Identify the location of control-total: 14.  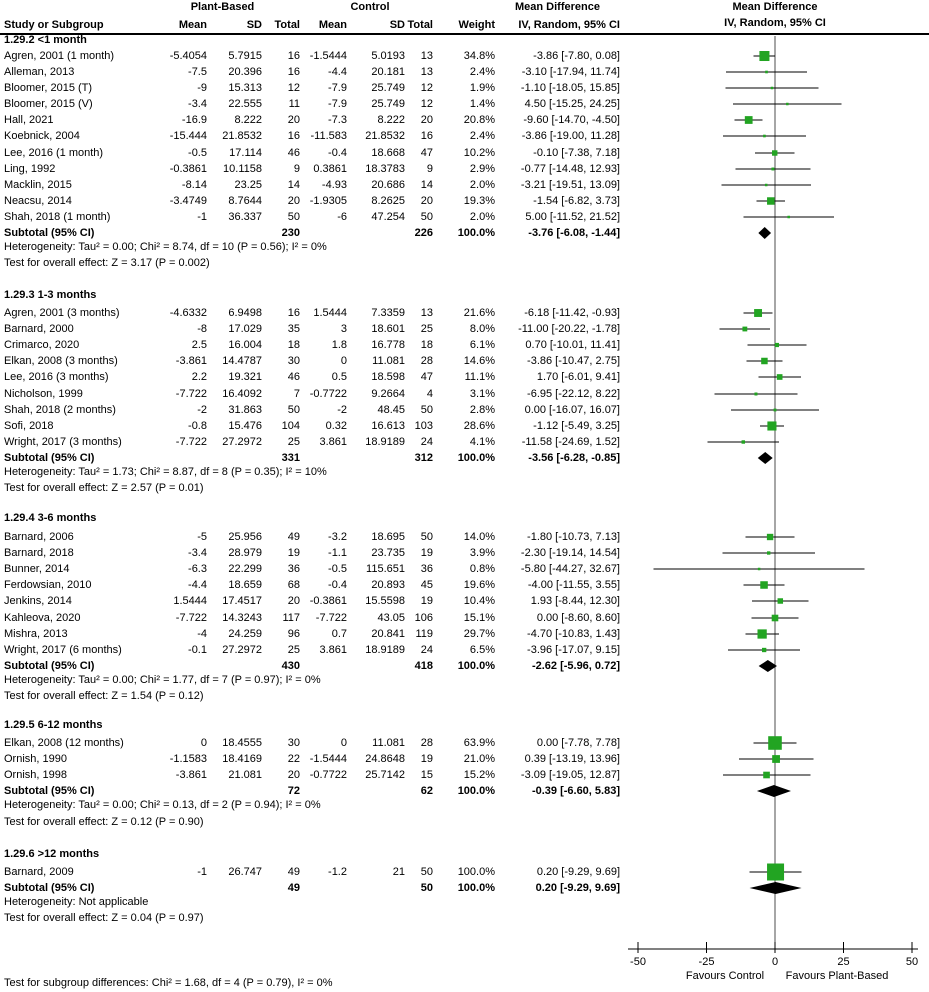
(426, 185).